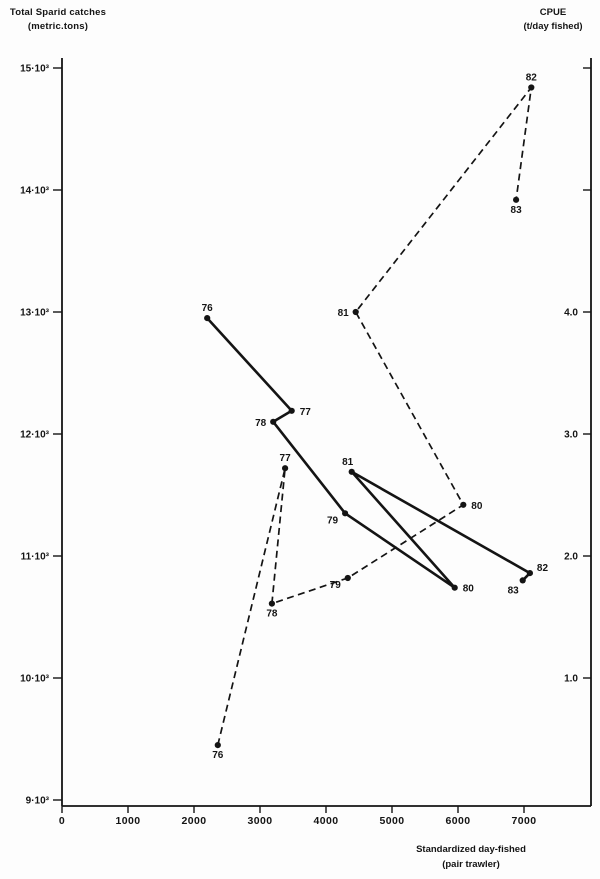 The height and width of the screenshot is (879, 600). I want to click on y-right-tick-label: 1.0, so click(571, 679).